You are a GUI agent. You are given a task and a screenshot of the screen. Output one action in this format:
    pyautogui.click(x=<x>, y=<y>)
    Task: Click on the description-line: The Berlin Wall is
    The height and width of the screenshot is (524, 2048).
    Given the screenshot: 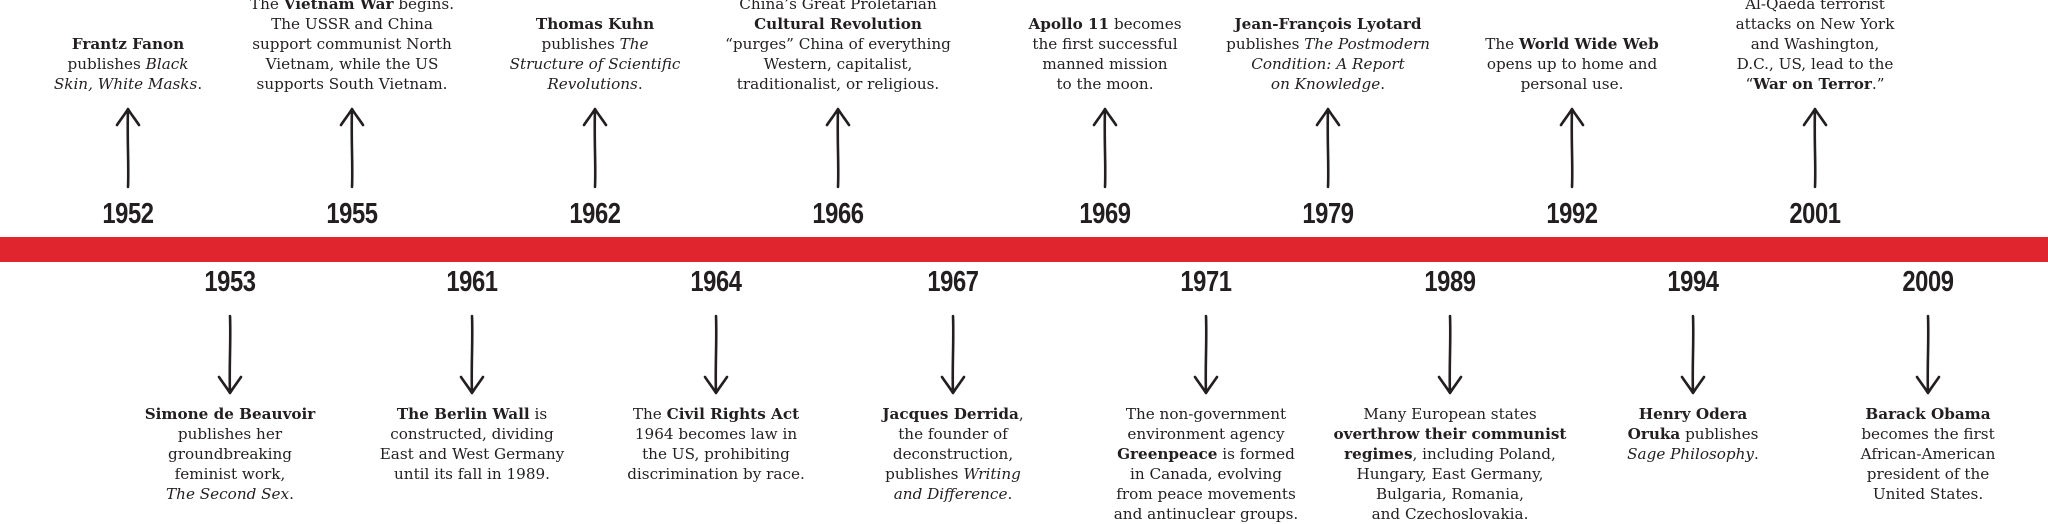 What is the action you would take?
    pyautogui.click(x=472, y=414)
    